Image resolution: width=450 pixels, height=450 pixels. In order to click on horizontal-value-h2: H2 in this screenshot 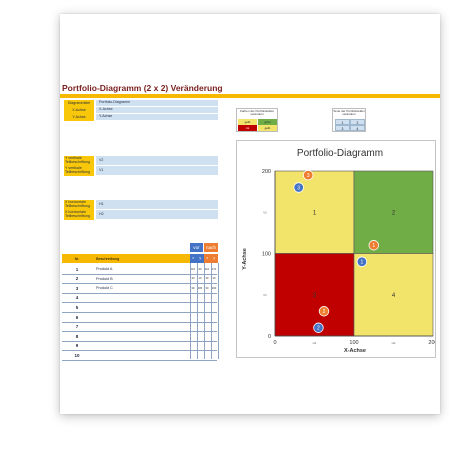, I will do `click(157, 215)`.